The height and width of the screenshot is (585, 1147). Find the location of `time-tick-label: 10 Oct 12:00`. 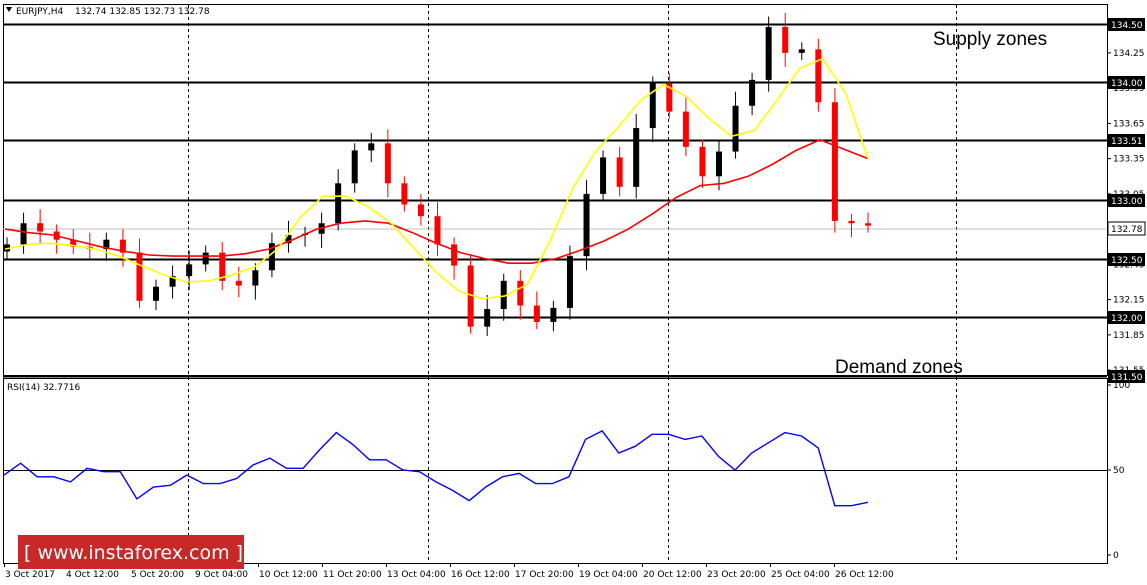

time-tick-label: 10 Oct 12:00 is located at coordinates (288, 575).